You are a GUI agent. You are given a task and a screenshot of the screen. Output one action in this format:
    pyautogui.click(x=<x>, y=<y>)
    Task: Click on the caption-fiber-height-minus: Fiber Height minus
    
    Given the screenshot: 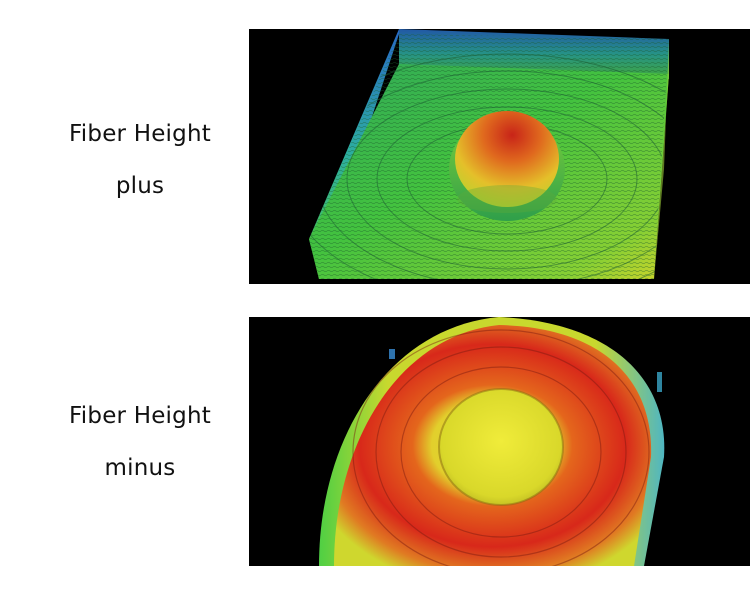 What is the action you would take?
    pyautogui.click(x=140, y=442)
    